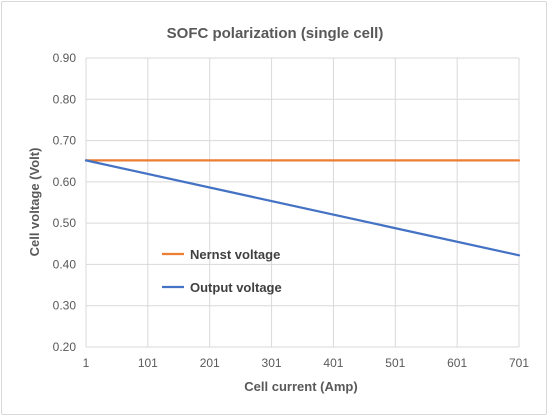  Describe the element at coordinates (65, 141) in the screenshot. I see `y-tick-label-5: 0.70` at that location.